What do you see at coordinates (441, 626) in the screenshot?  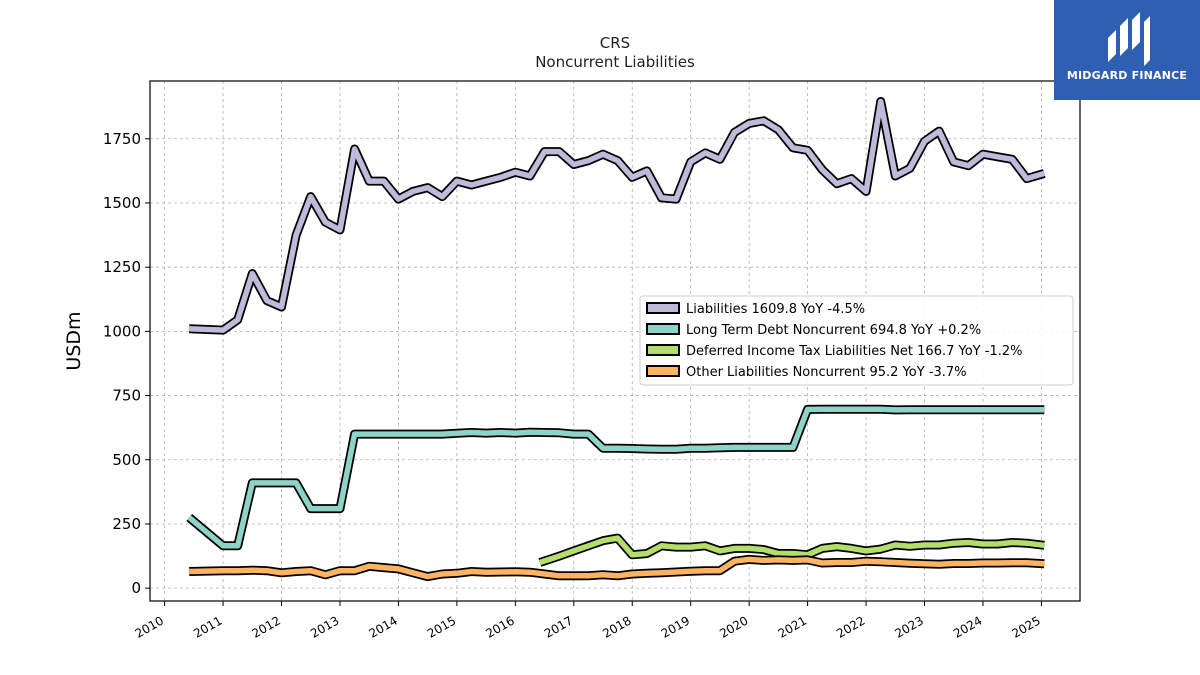 I see `x-tick-label: 2015` at bounding box center [441, 626].